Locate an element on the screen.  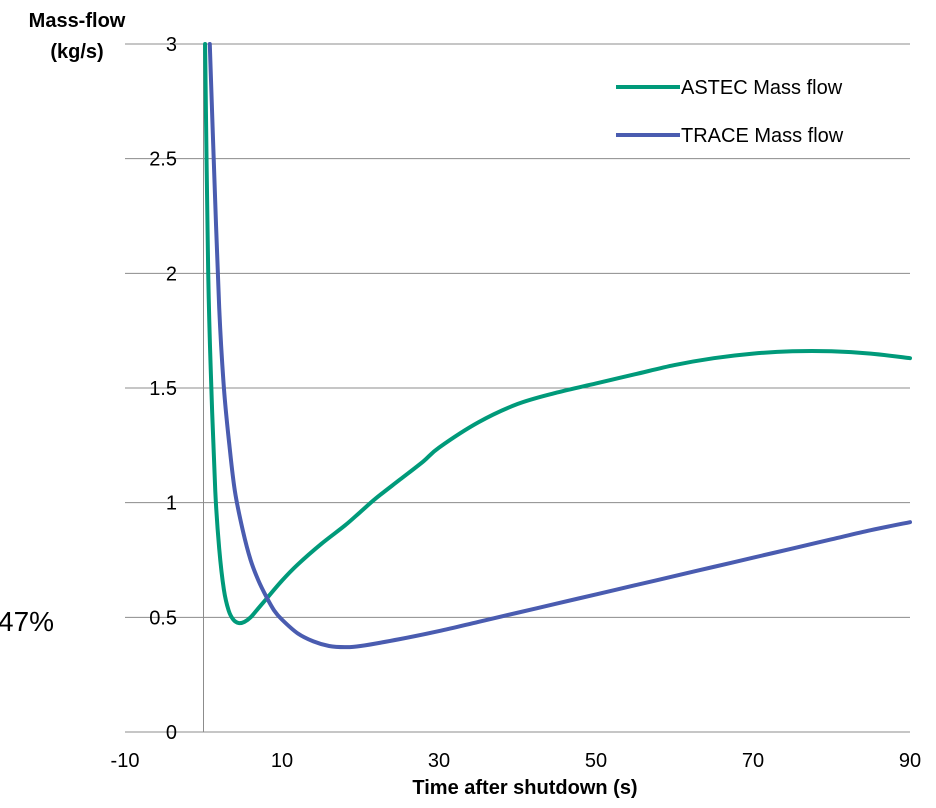
legend-label-trace: TRACE Mass flow is located at coordinates (762, 136).